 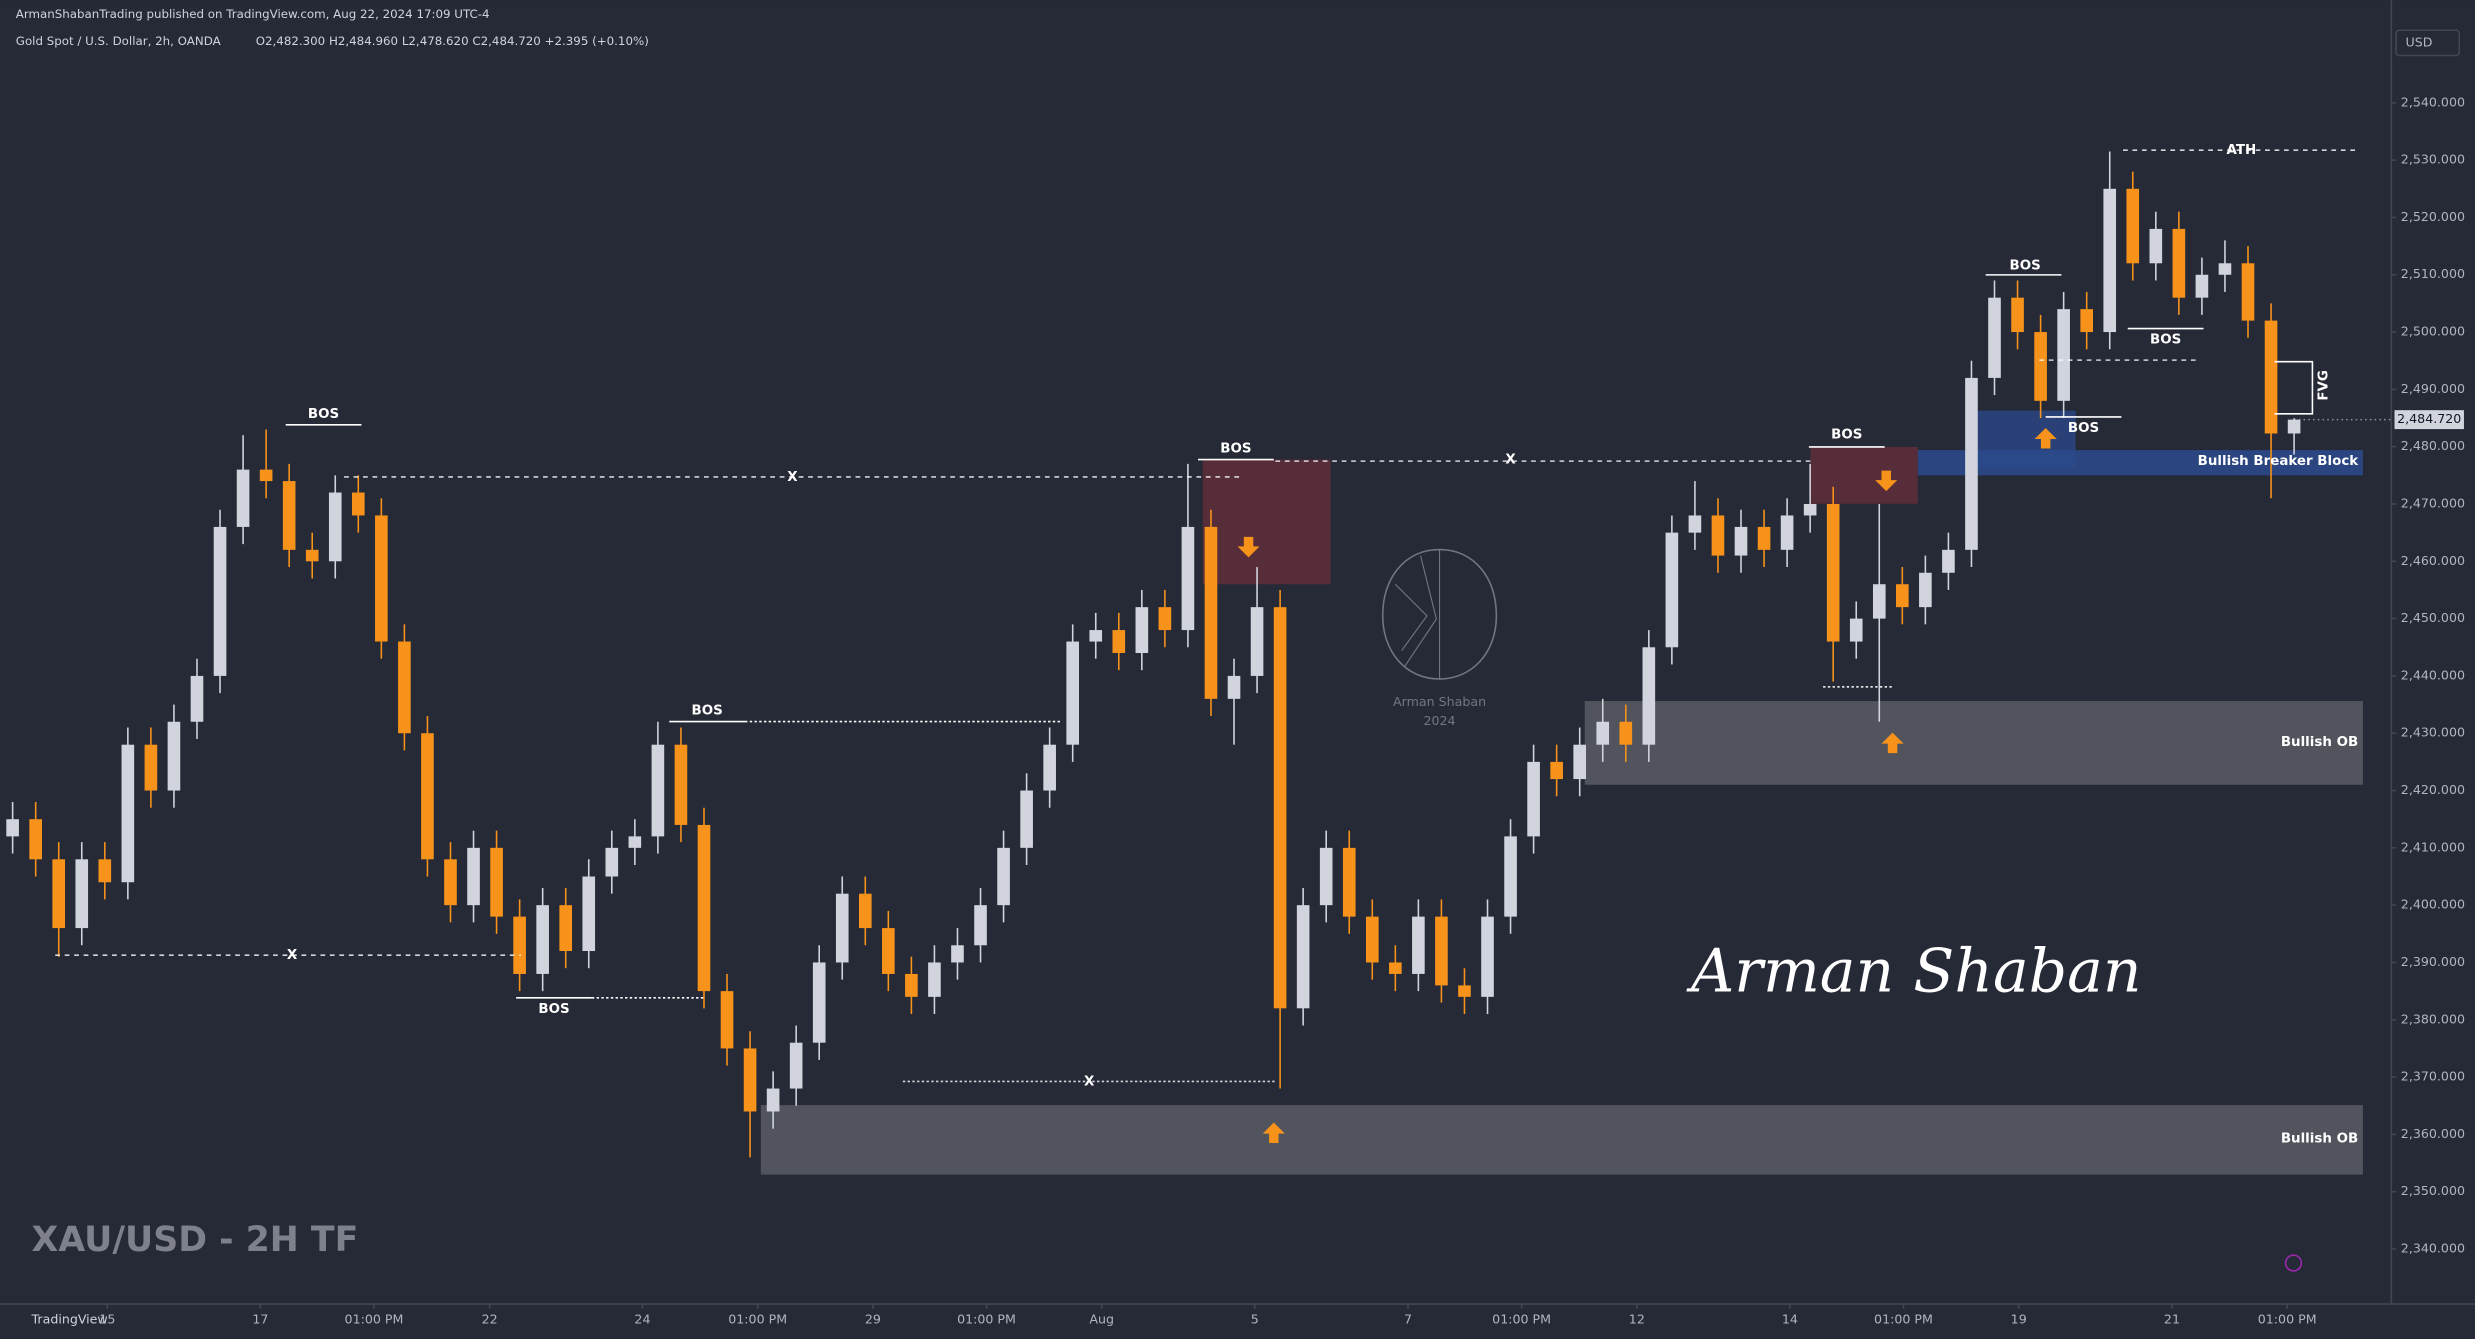 What do you see at coordinates (1439, 720) in the screenshot?
I see `logo-year: 2024` at bounding box center [1439, 720].